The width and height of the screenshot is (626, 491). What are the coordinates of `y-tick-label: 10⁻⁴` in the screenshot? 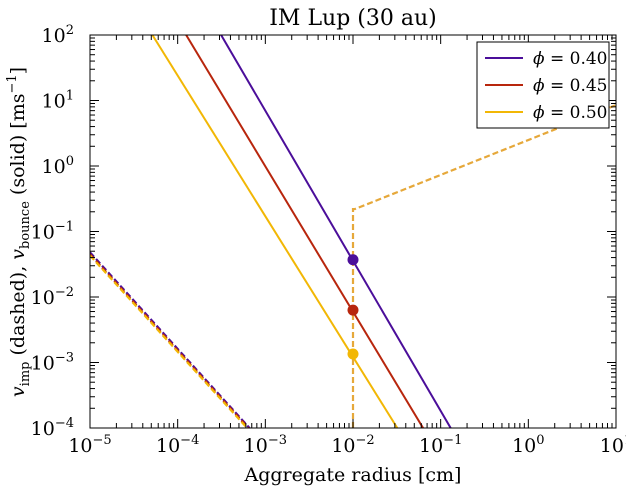 It's located at (52, 428).